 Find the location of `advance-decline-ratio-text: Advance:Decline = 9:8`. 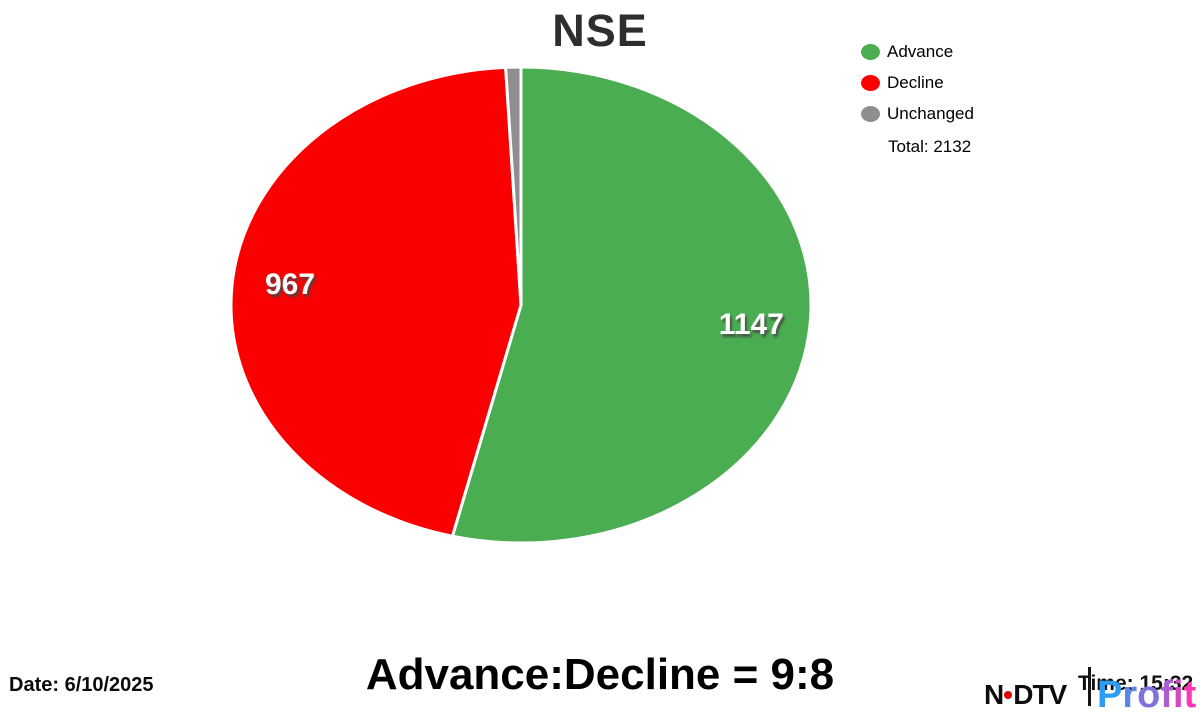

advance-decline-ratio-text: Advance:Decline = 9:8 is located at coordinates (600, 674).